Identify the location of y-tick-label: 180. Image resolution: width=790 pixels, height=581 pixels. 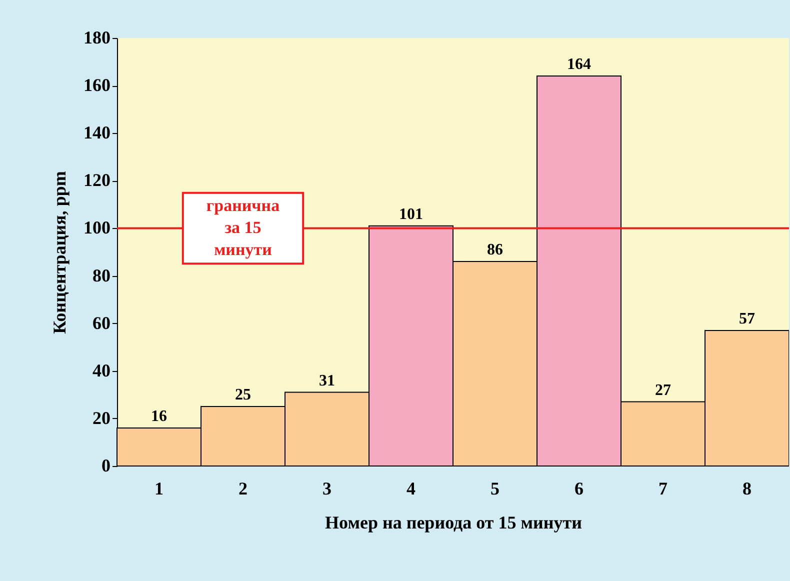
(97, 38).